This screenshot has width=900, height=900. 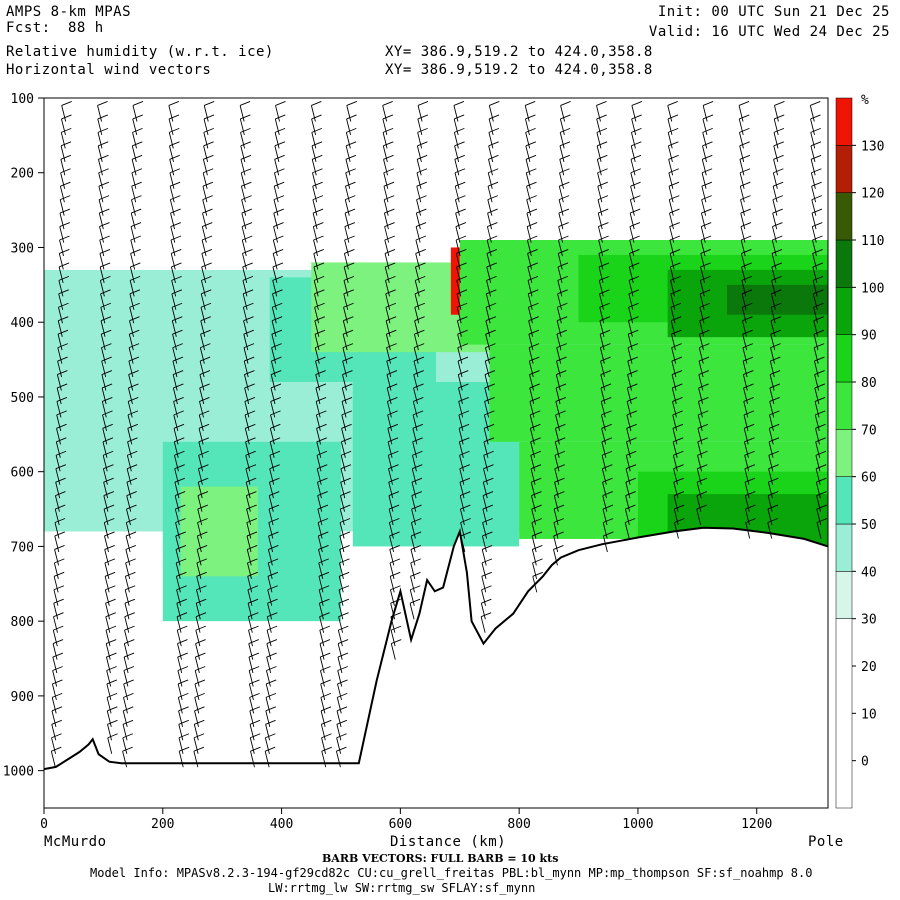 I want to click on y-tick-label: 900, so click(x=22, y=697).